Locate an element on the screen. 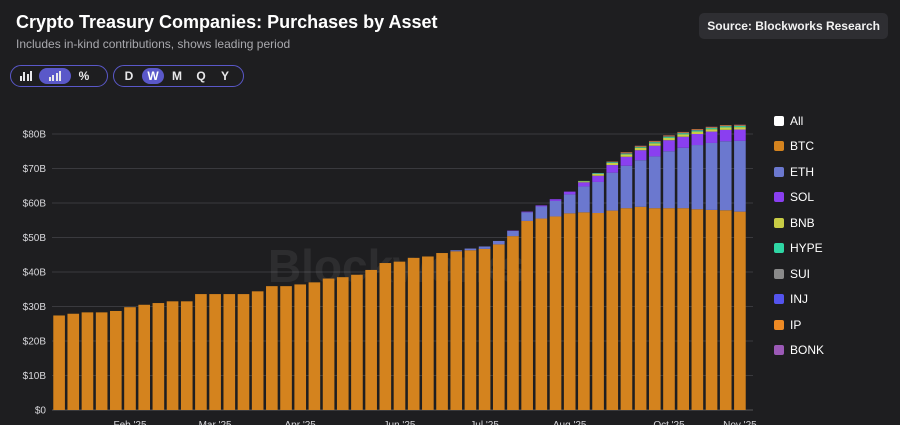 The width and height of the screenshot is (900, 425). period-button-w: W is located at coordinates (153, 76).